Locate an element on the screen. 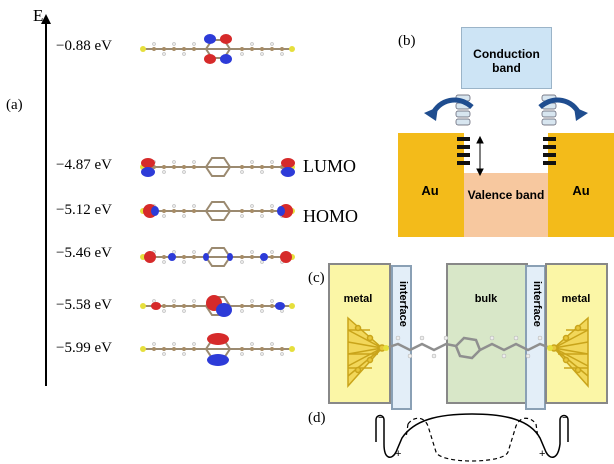  sign-minus-left: − is located at coordinates (381, 418).